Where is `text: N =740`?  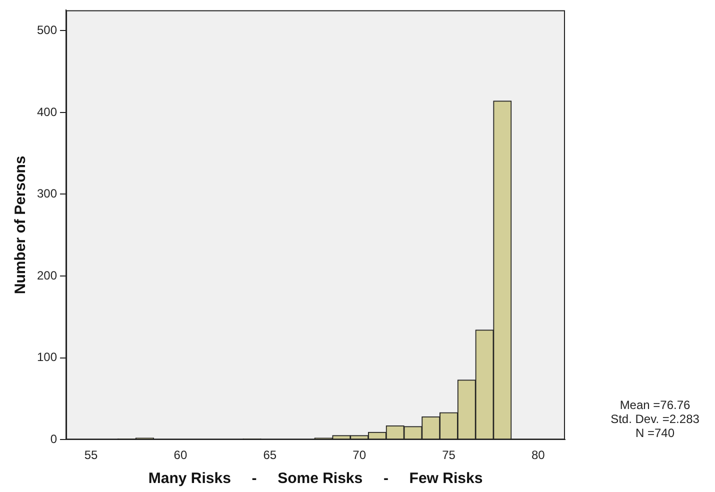
text: N =740 is located at coordinates (655, 433).